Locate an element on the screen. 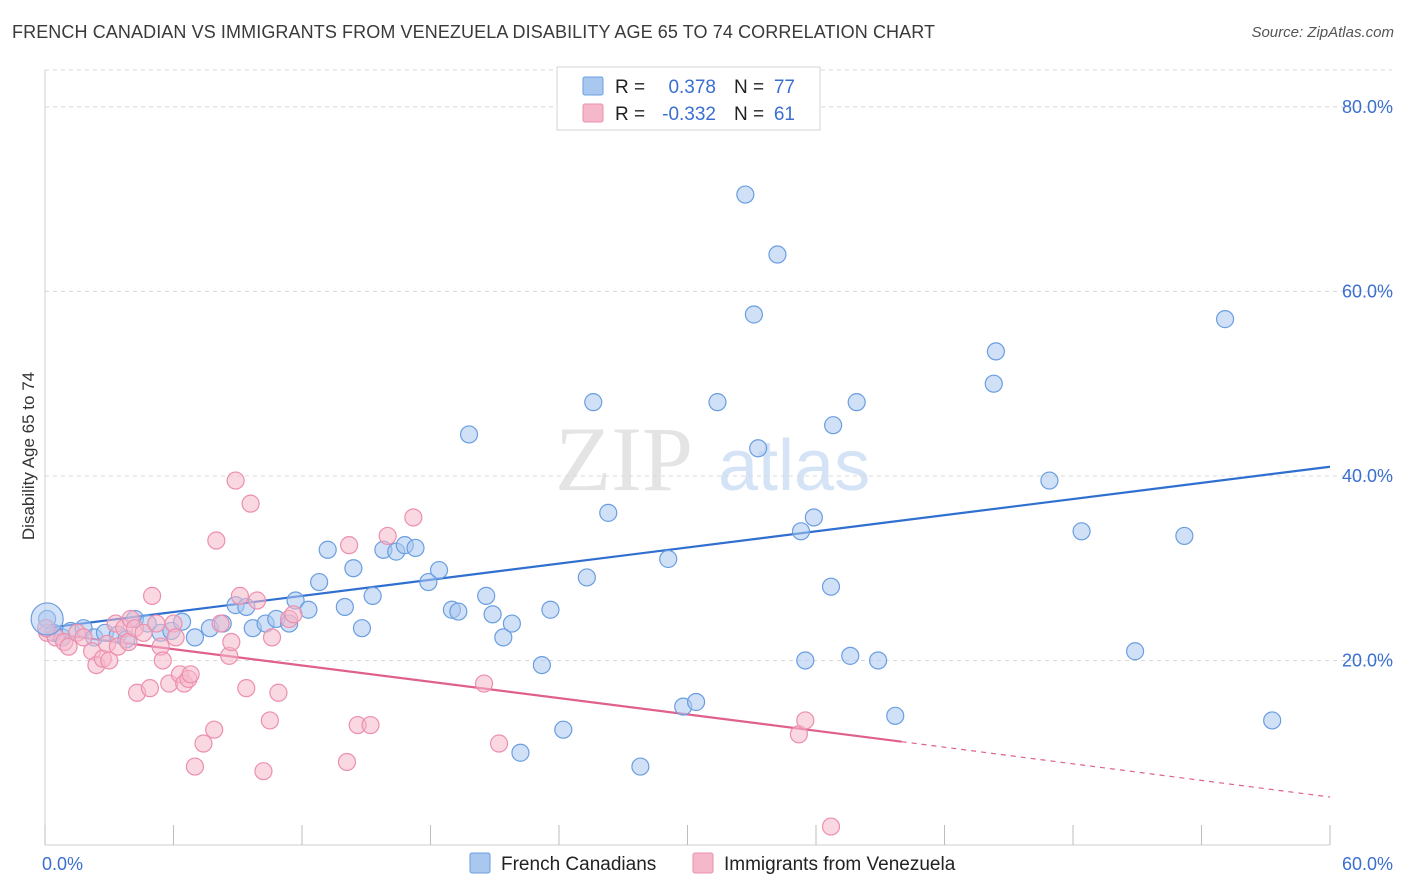 Image resolution: width=1406 pixels, height=892 pixels. y-tick-label: 40.0% is located at coordinates (1367, 476).